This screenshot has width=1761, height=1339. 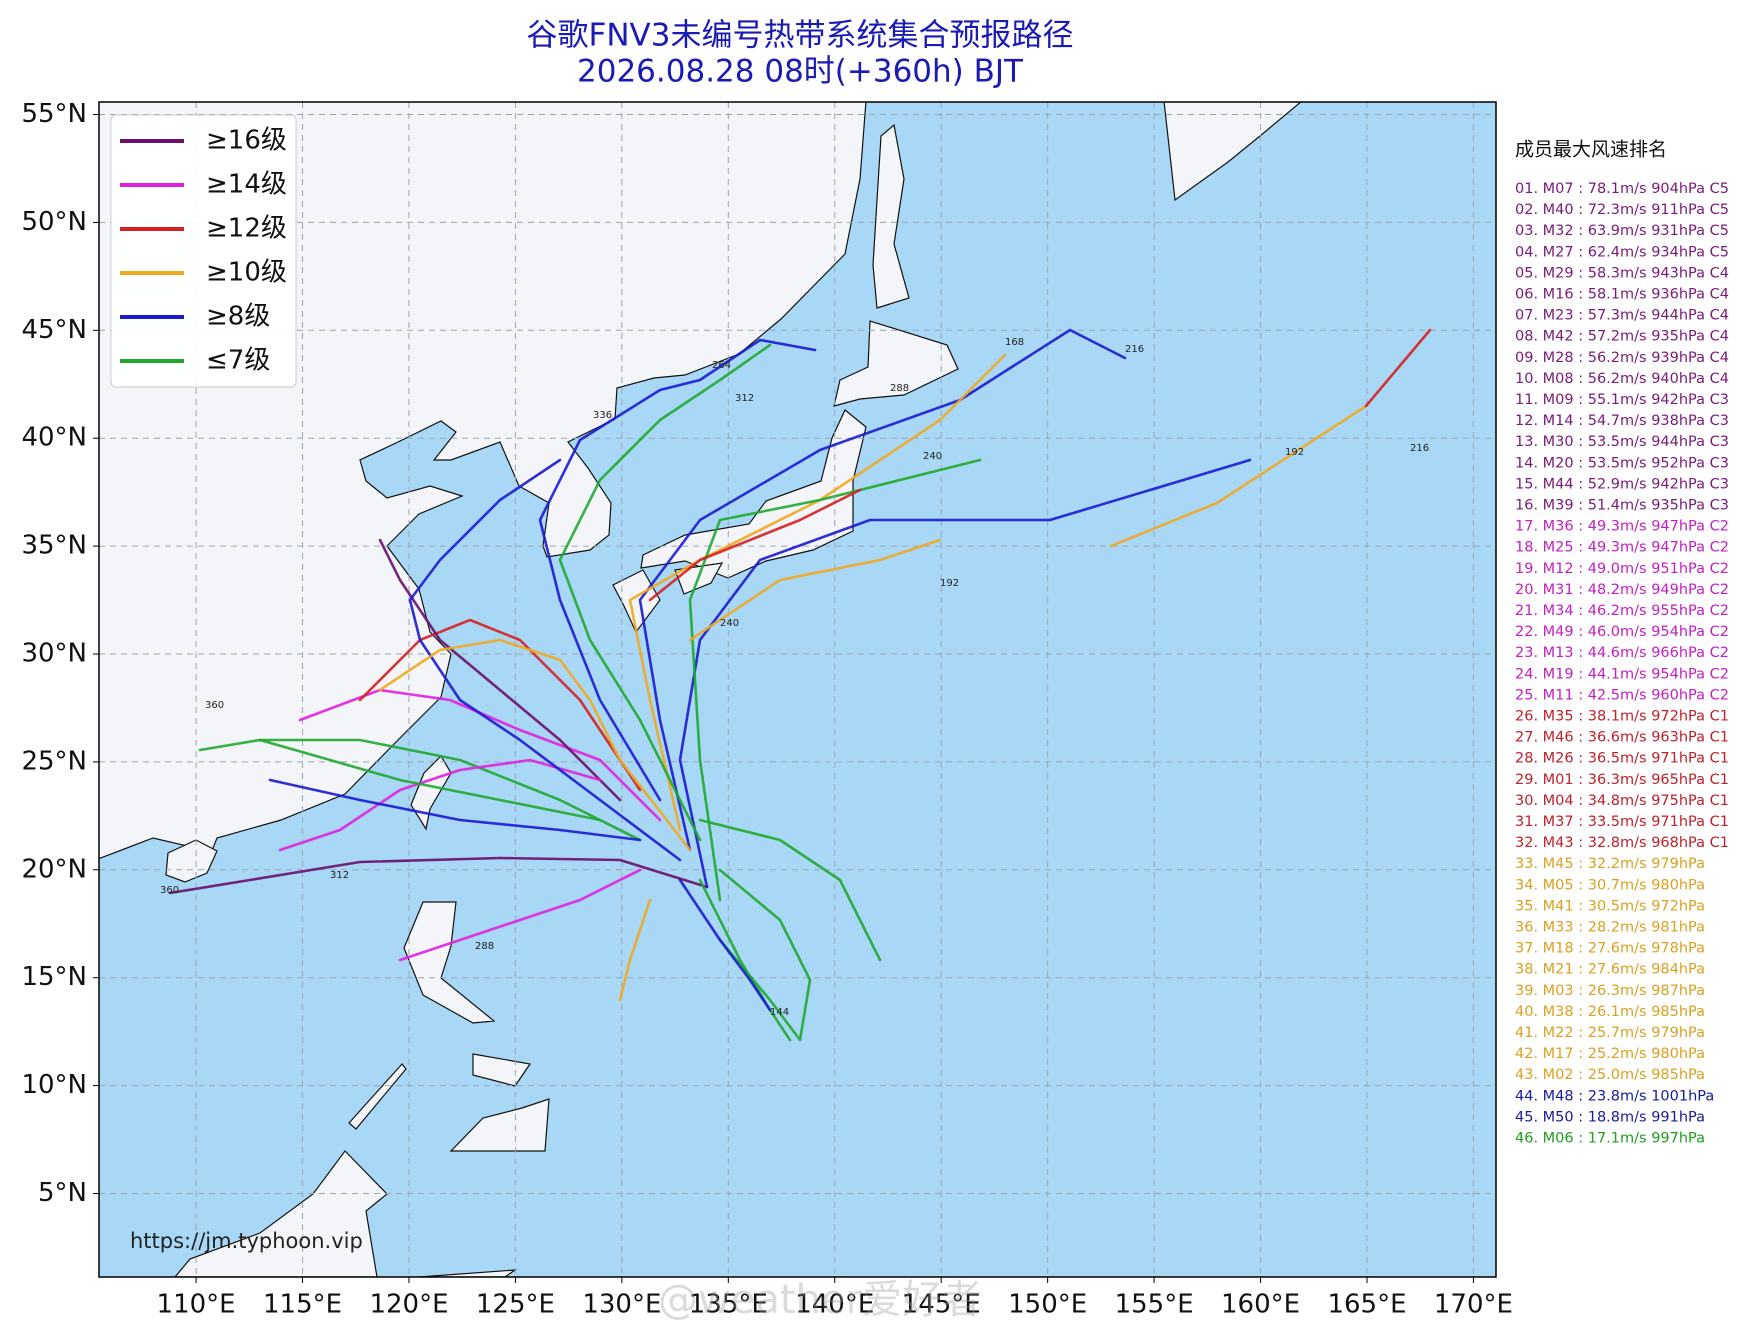 I want to click on x-tick-label: 150°E, so click(x=1047, y=1305).